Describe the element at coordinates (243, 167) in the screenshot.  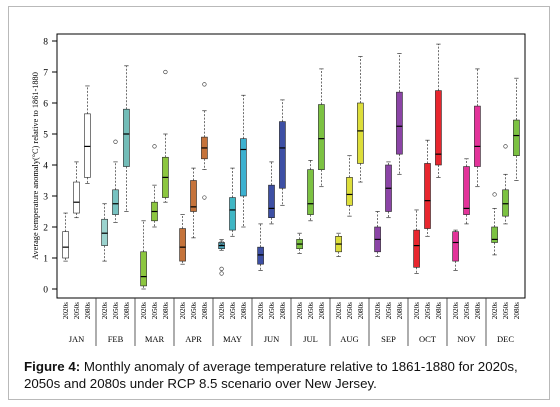
I see `box-may-2080s` at that location.